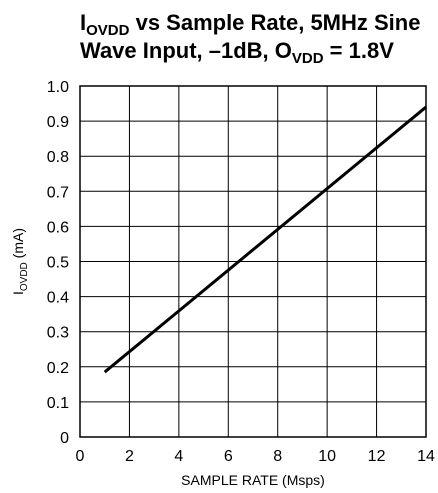 This screenshot has height=493, width=438. I want to click on y-tick-label: 0.2, so click(58, 368).